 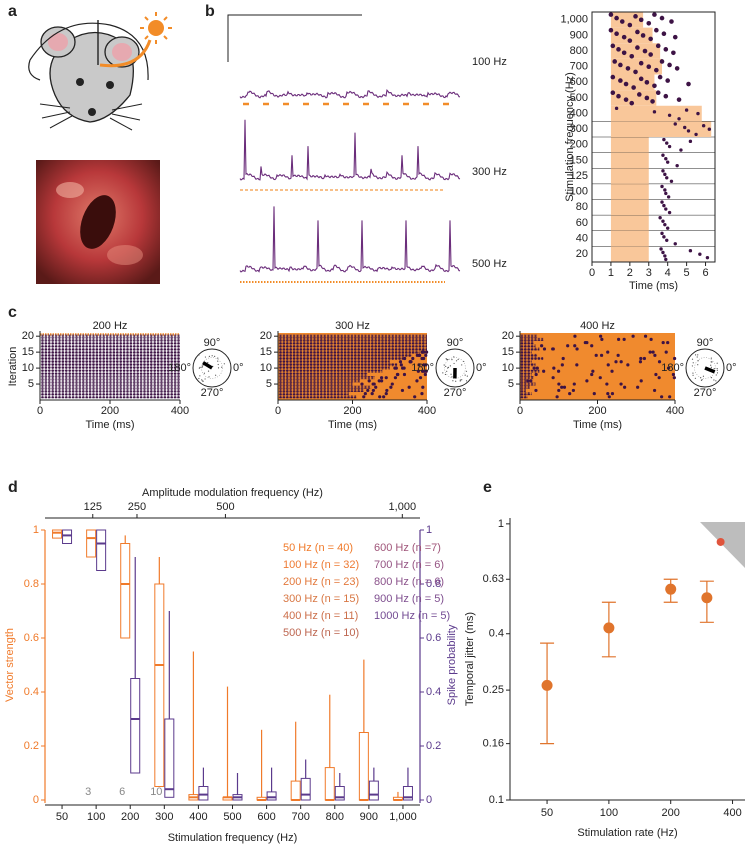 What do you see at coordinates (687, 273) in the screenshot?
I see `x-tick-label: 5` at bounding box center [687, 273].